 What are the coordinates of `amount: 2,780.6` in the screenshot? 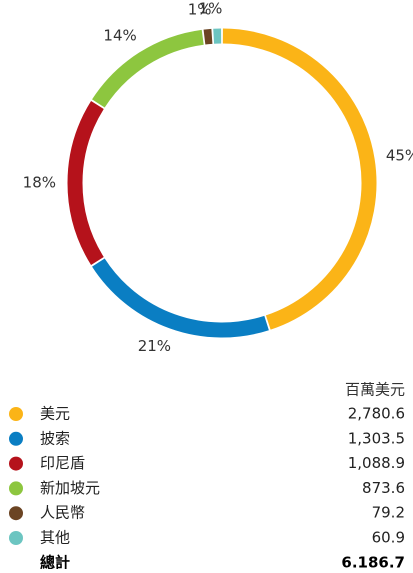 It's located at (376, 414).